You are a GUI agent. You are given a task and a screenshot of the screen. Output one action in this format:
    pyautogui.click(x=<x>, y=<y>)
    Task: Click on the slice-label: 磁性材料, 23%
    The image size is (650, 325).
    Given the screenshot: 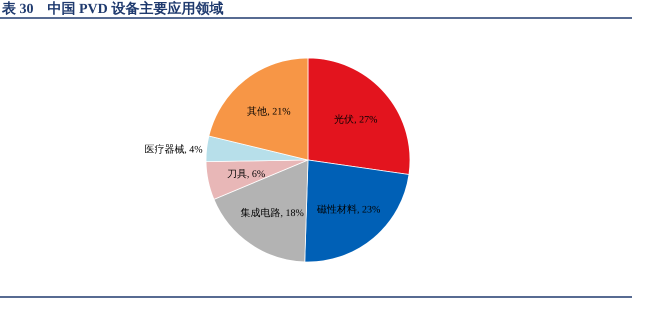 What is the action you would take?
    pyautogui.click(x=348, y=209)
    